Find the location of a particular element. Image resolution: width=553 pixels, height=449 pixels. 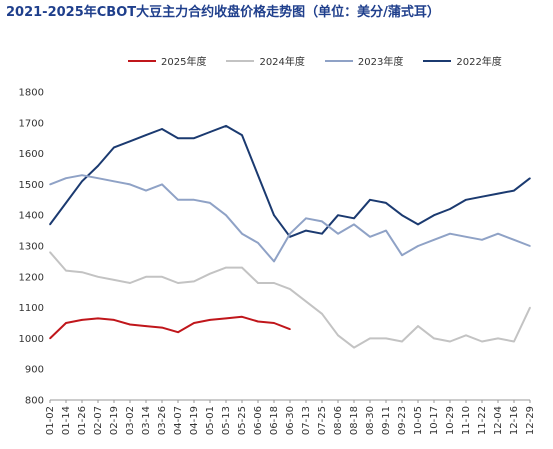

legend-item-2025: 2025年度 is located at coordinates (167, 60).